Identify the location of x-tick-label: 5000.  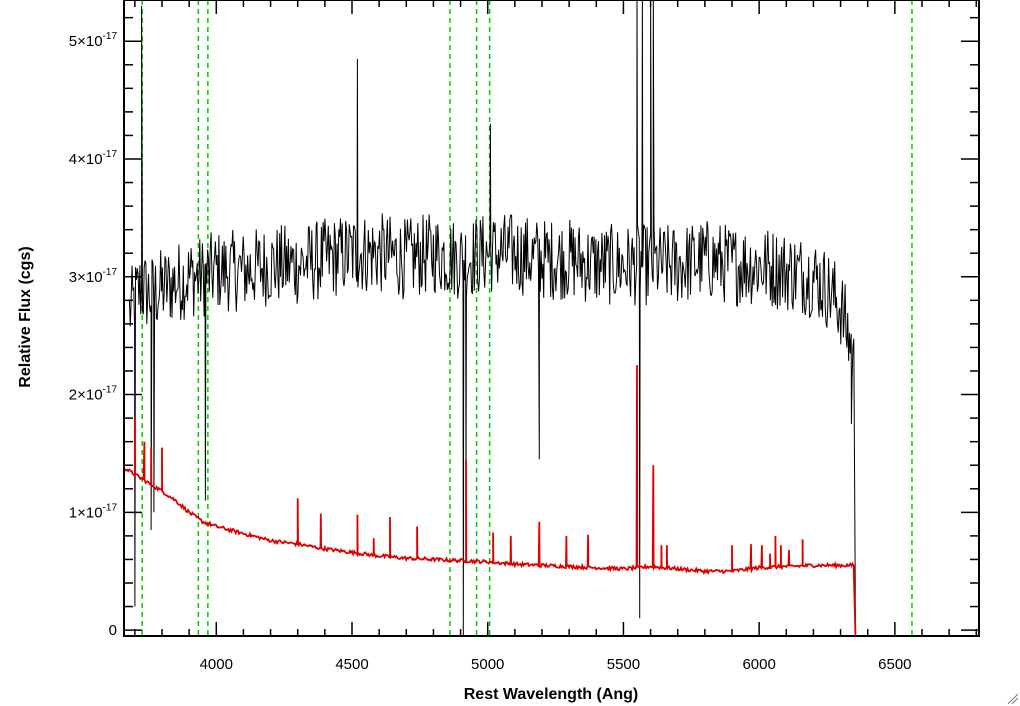
(487, 664).